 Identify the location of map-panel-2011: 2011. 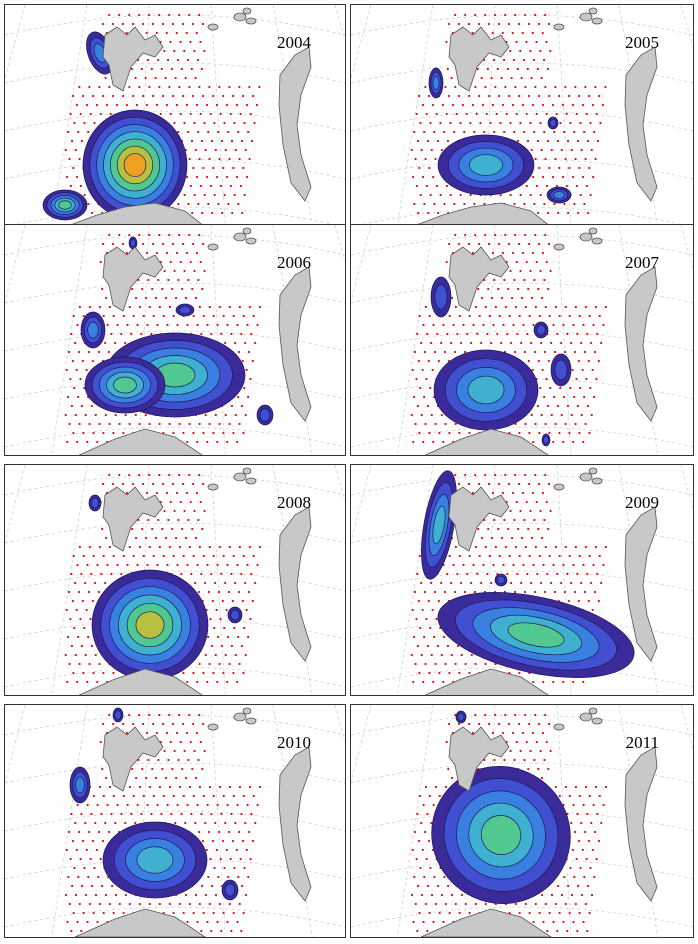
(522, 821).